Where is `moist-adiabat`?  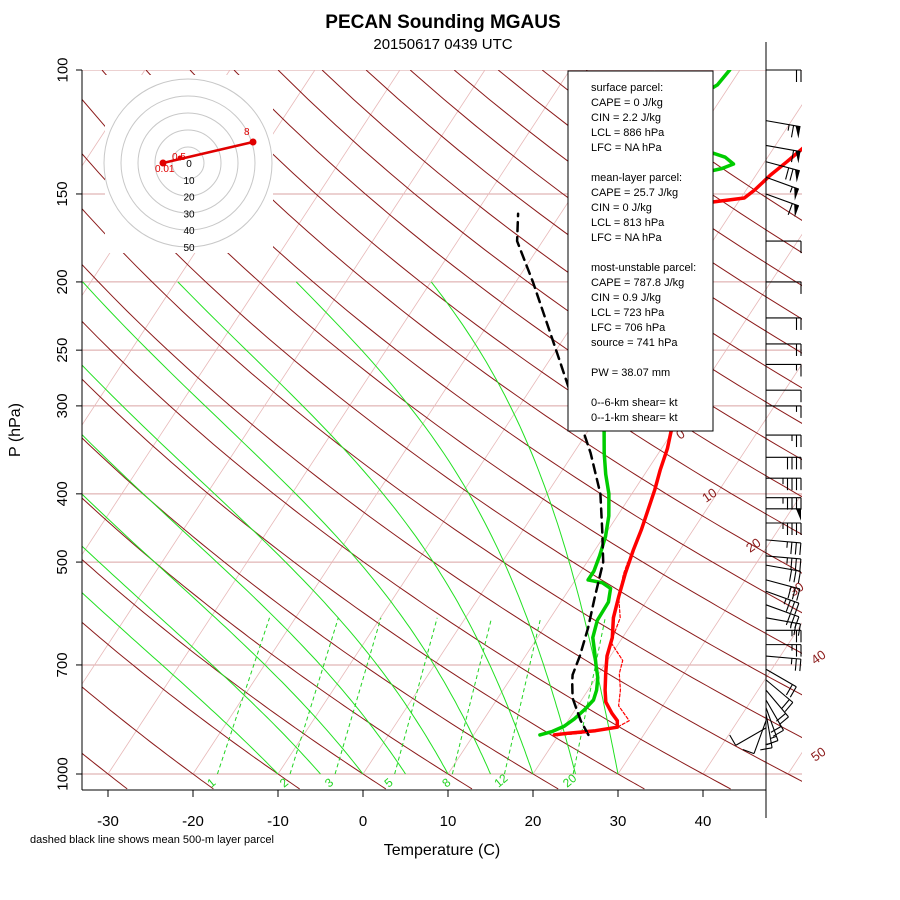
moist-adiabat is located at coordinates (223, 634).